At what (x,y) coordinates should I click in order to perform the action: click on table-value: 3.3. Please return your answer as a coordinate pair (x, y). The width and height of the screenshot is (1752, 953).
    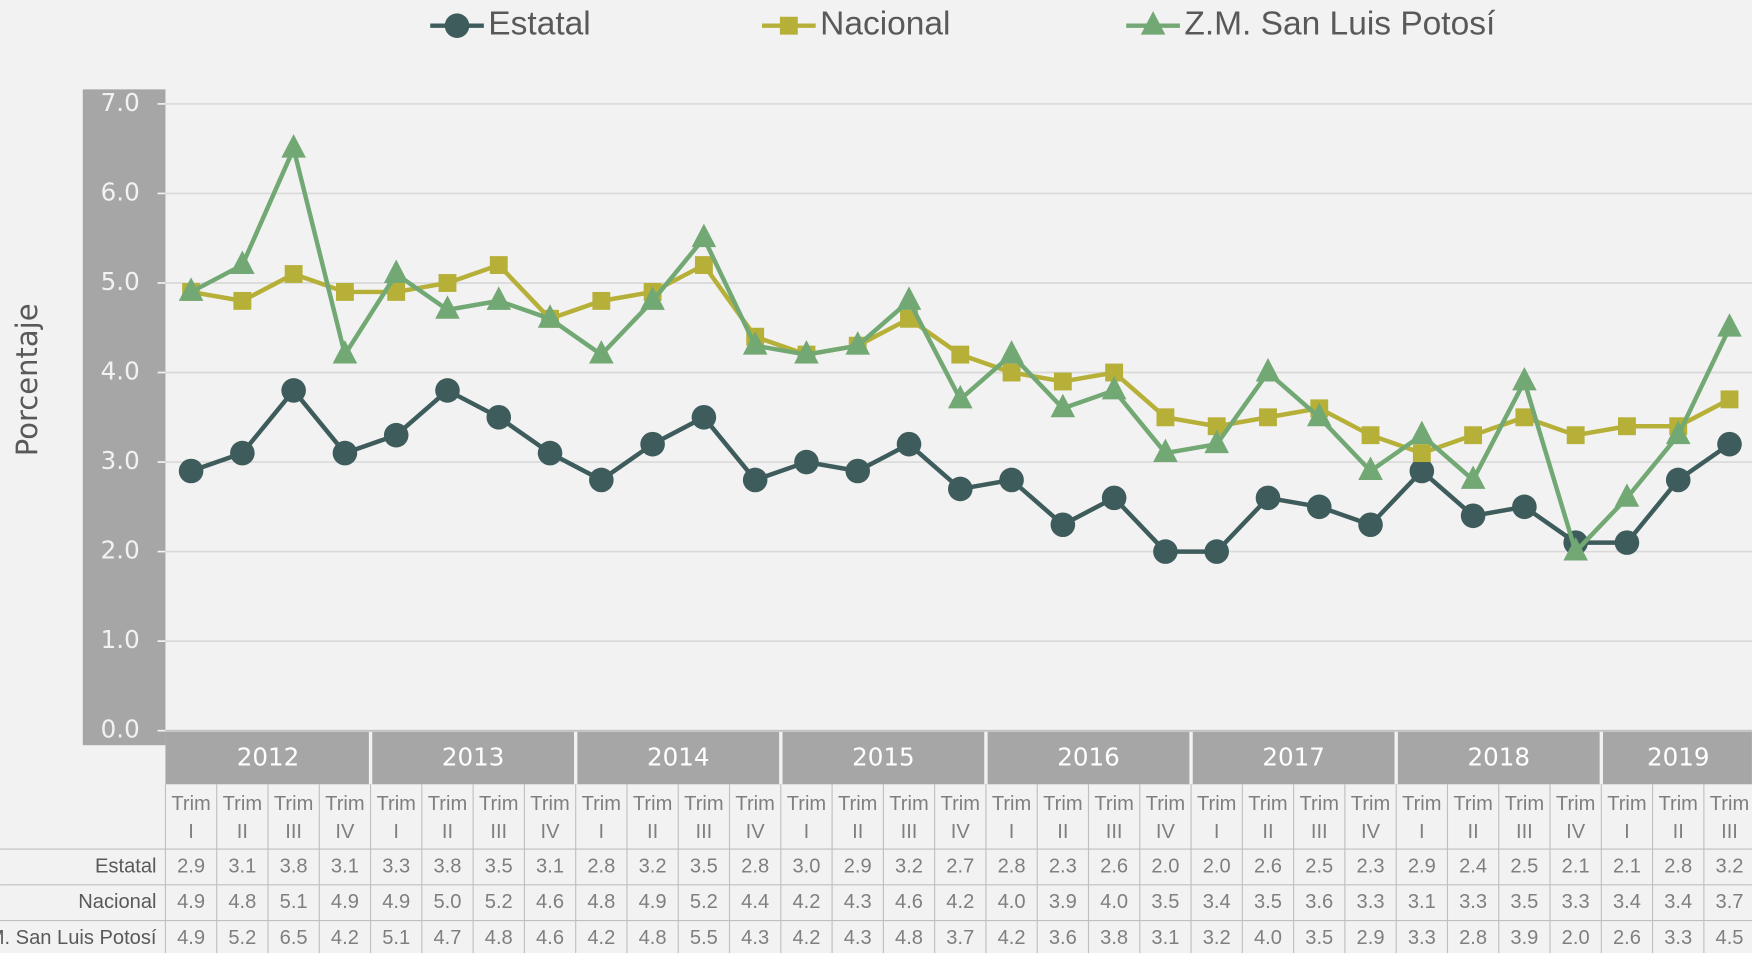
    Looking at the image, I should click on (1576, 902).